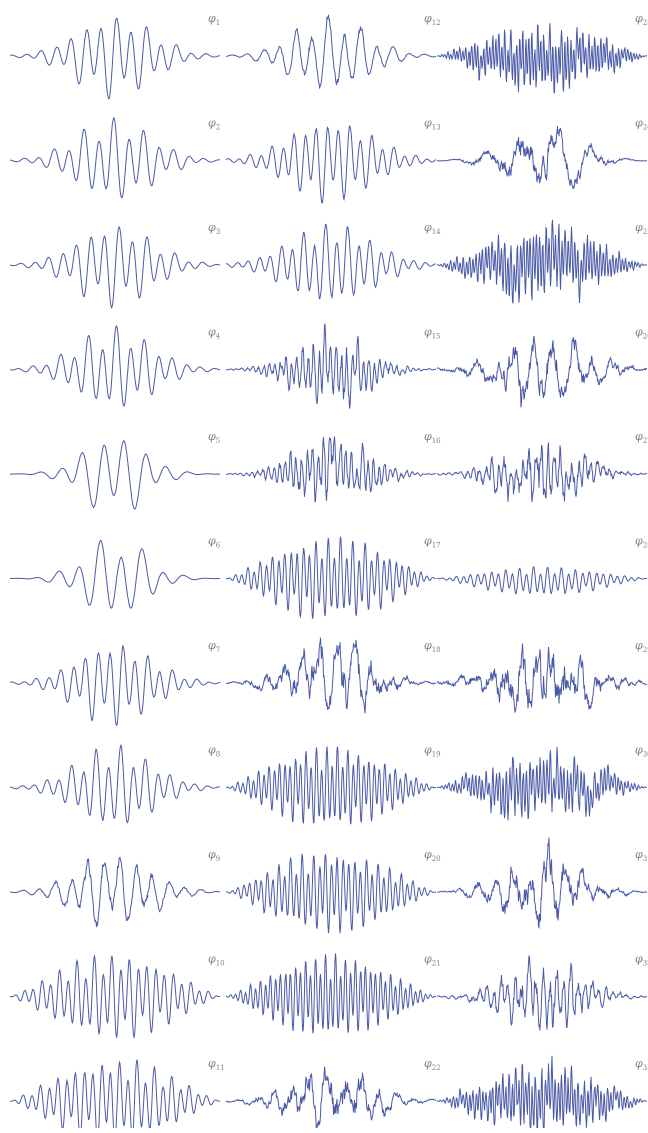  What do you see at coordinates (333, 577) in the screenshot?
I see `panel-phi-17: φ17` at bounding box center [333, 577].